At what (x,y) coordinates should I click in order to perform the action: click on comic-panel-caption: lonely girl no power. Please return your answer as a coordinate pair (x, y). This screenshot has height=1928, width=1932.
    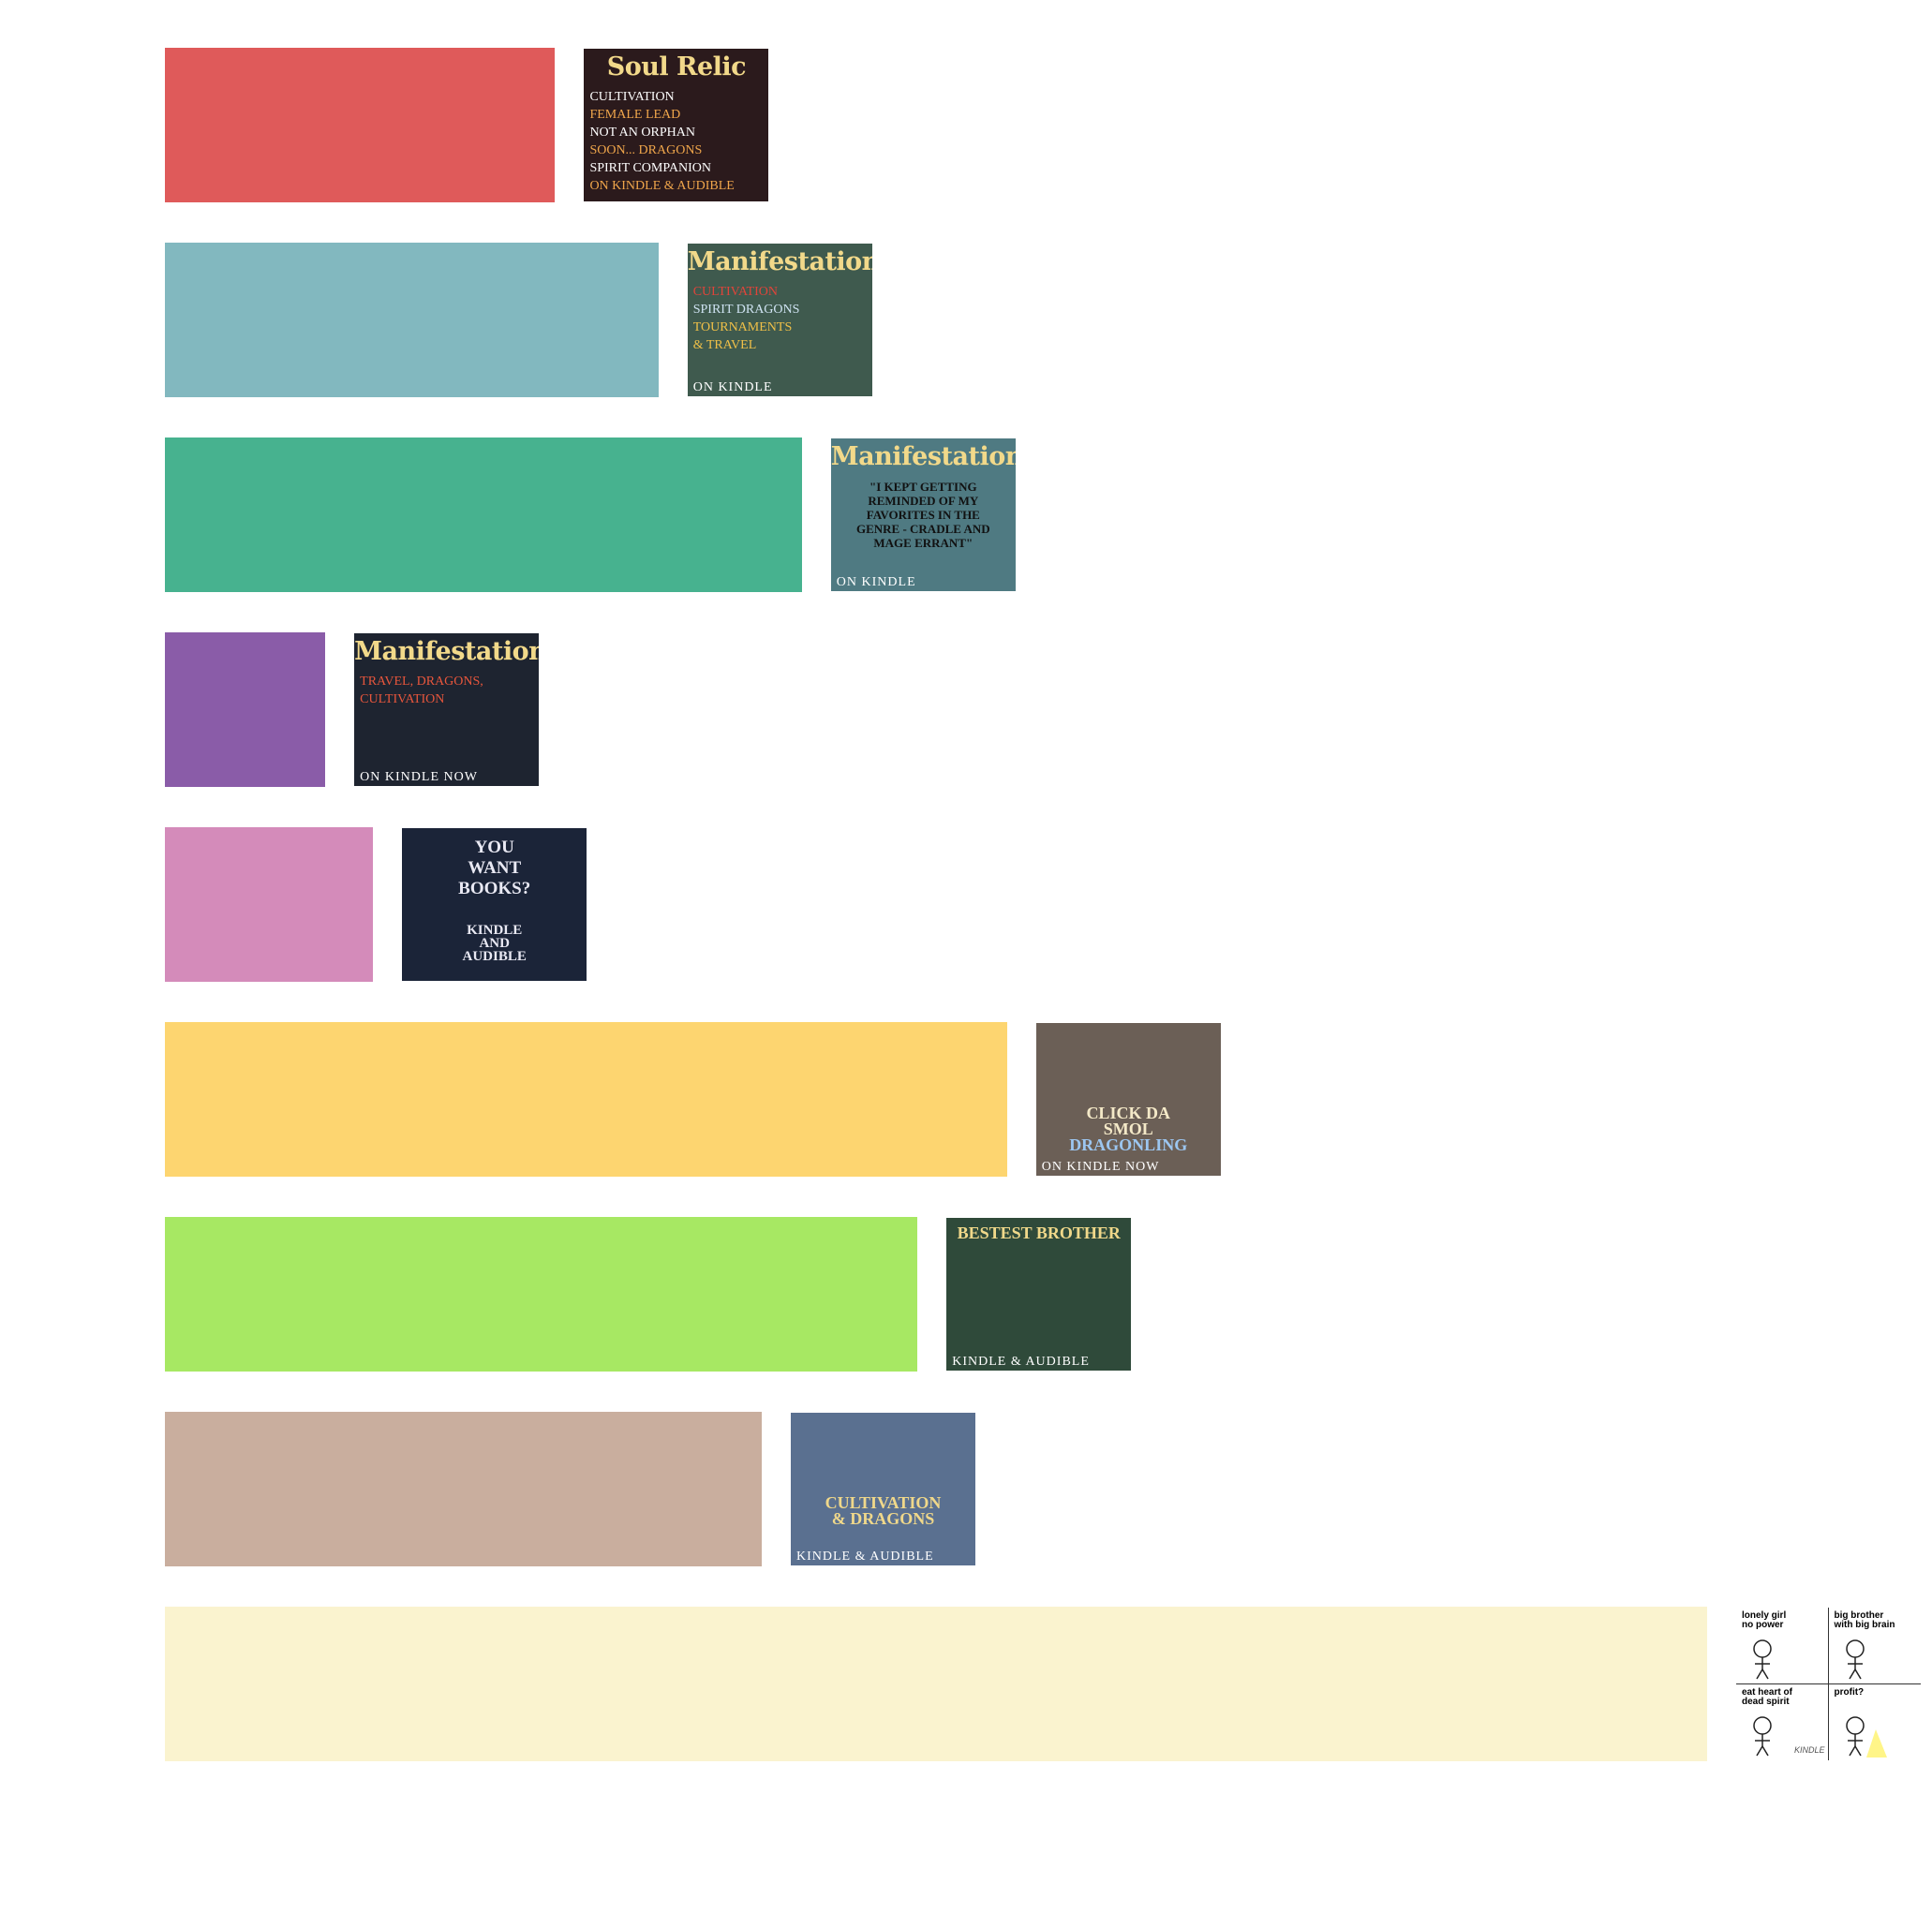
    Looking at the image, I should click on (1765, 1620).